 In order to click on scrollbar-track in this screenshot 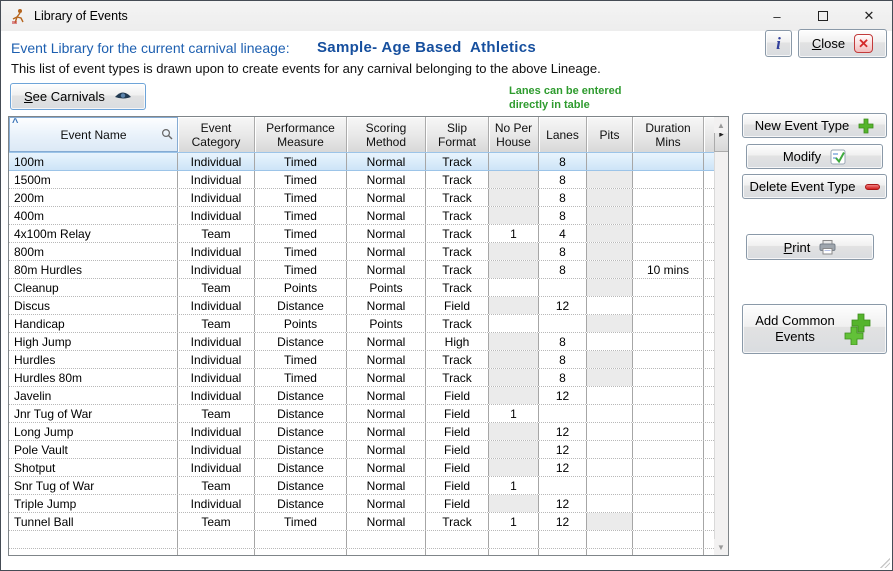, I will do `click(721, 353)`.